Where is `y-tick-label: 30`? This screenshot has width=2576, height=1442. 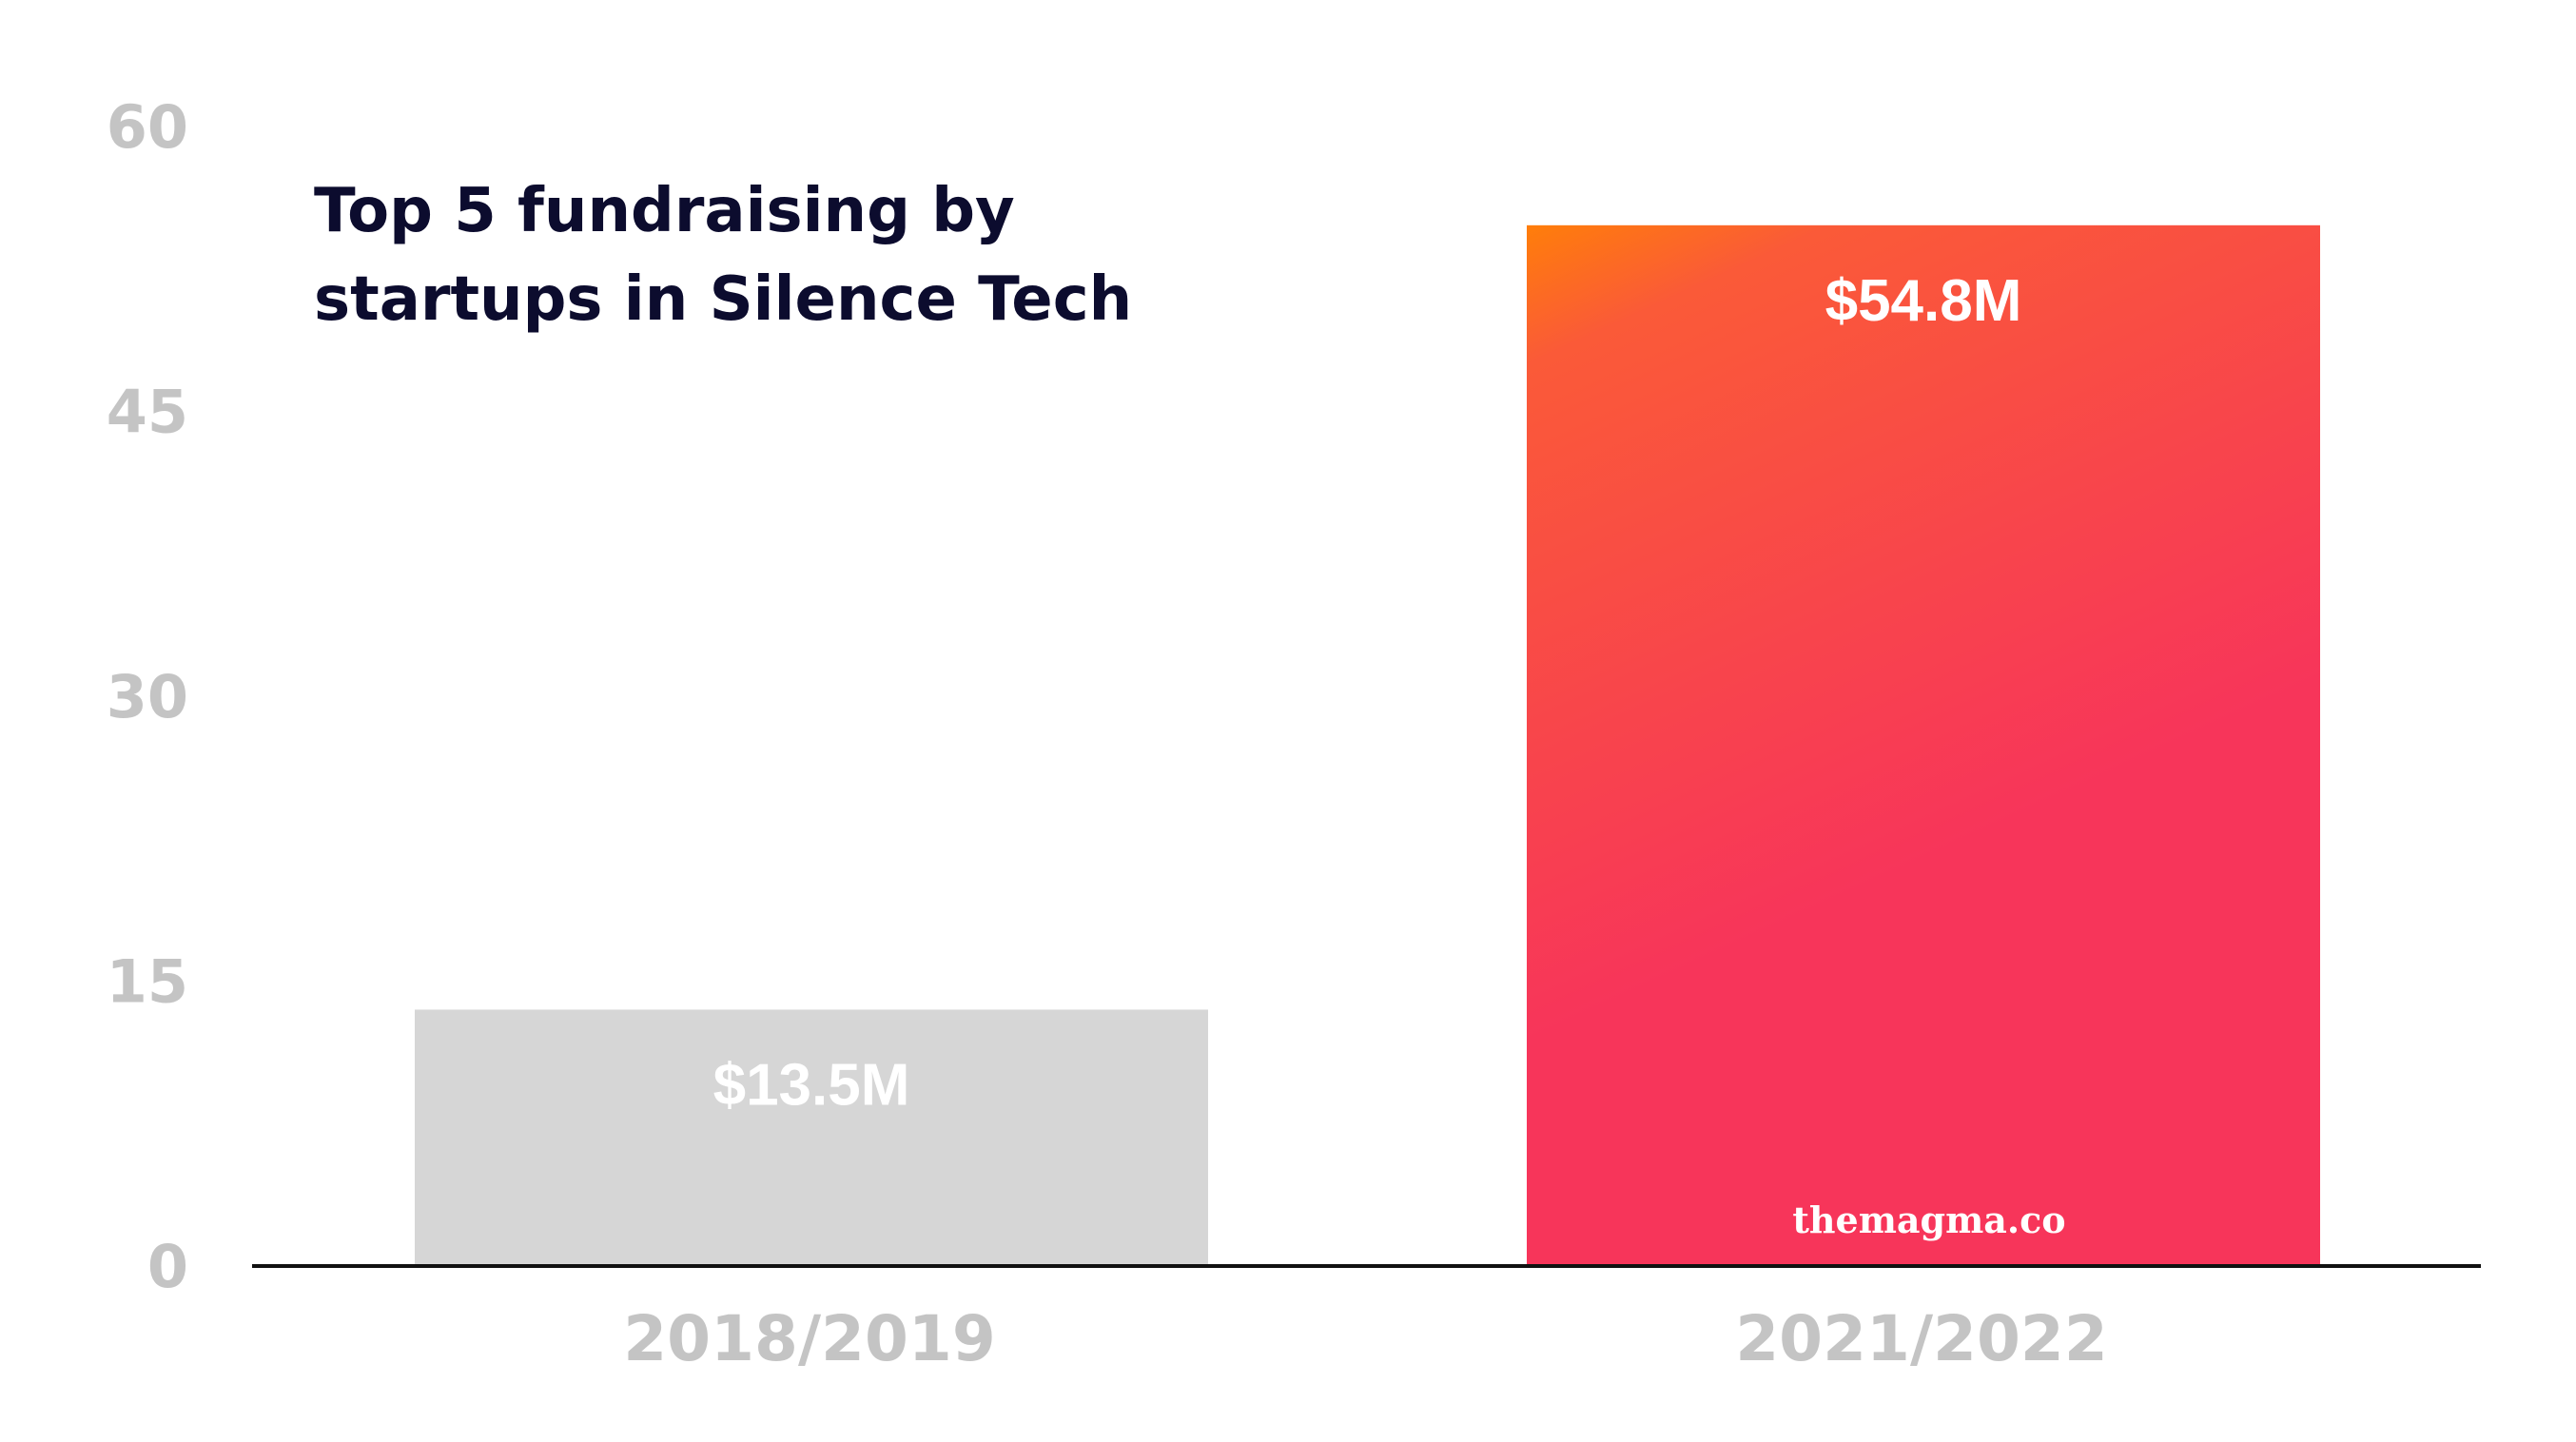
y-tick-label: 30 is located at coordinates (148, 696).